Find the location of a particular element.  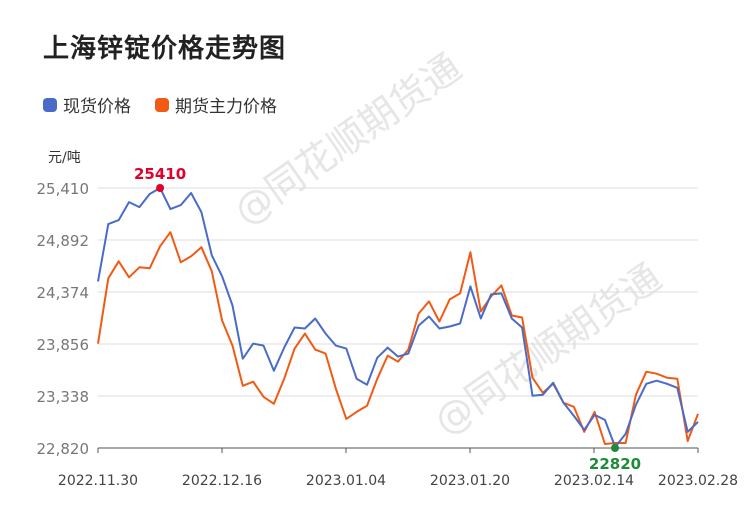

legend-item-futures-price: 期货主力价格 is located at coordinates (216, 104).